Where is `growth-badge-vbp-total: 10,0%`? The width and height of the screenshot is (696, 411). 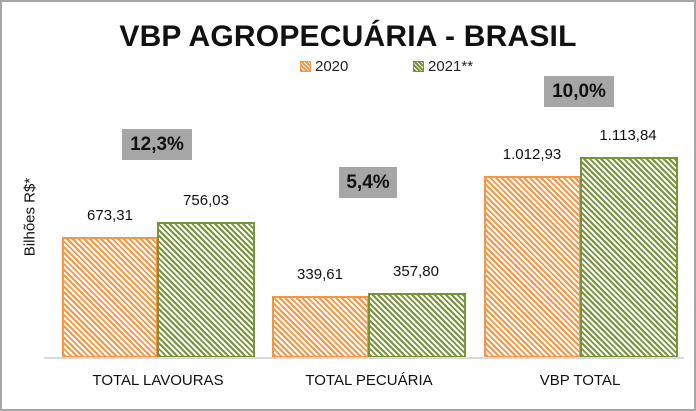 growth-badge-vbp-total: 10,0% is located at coordinates (579, 91).